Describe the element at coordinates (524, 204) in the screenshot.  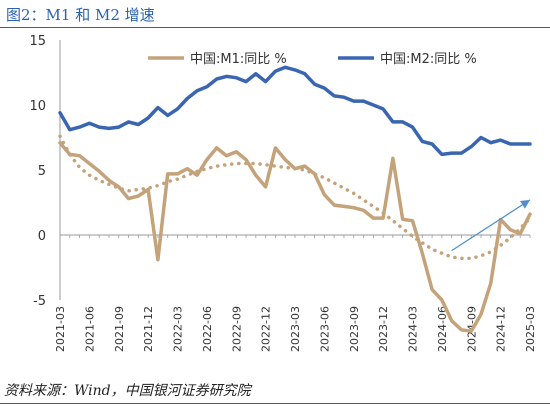
I see `trend-arrow-head` at that location.